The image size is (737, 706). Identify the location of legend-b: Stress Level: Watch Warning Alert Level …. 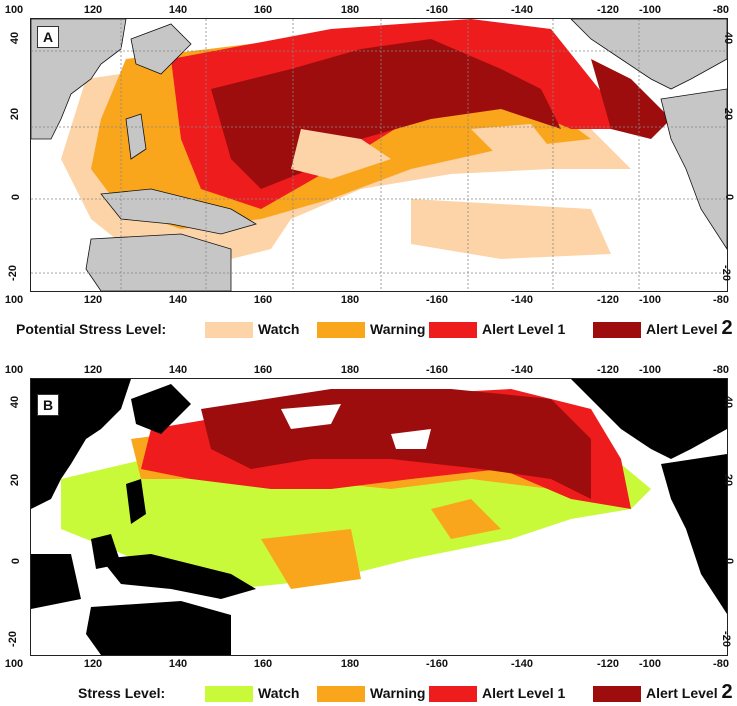
(368, 694).